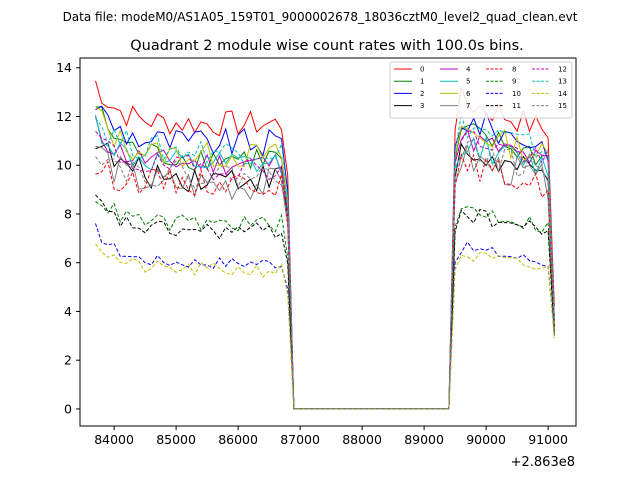 The width and height of the screenshot is (640, 480). I want to click on legend-label-14: 14, so click(562, 94).